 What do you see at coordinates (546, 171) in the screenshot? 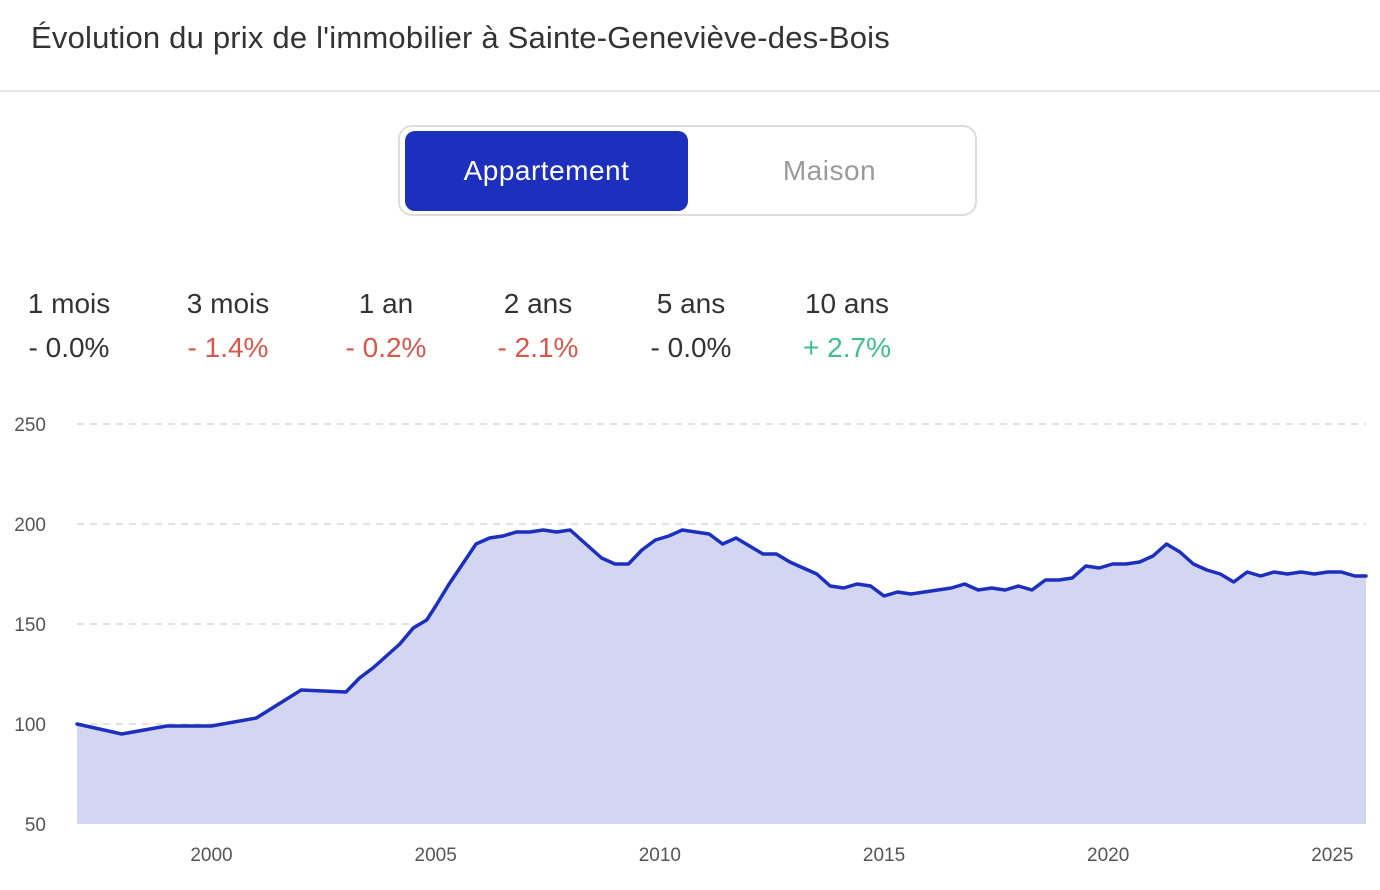
I see `appartement-tab: Appartement` at bounding box center [546, 171].